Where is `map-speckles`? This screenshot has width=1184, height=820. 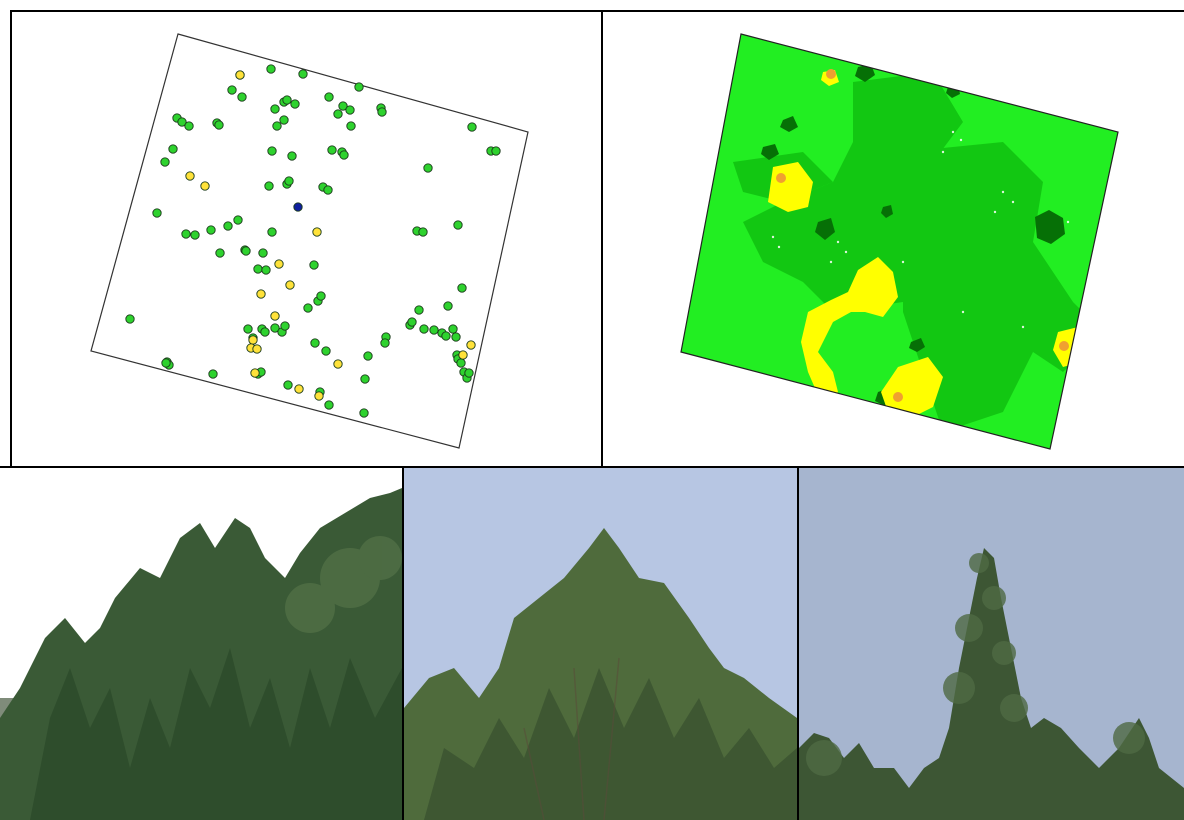 map-speckles is located at coordinates (920, 229).